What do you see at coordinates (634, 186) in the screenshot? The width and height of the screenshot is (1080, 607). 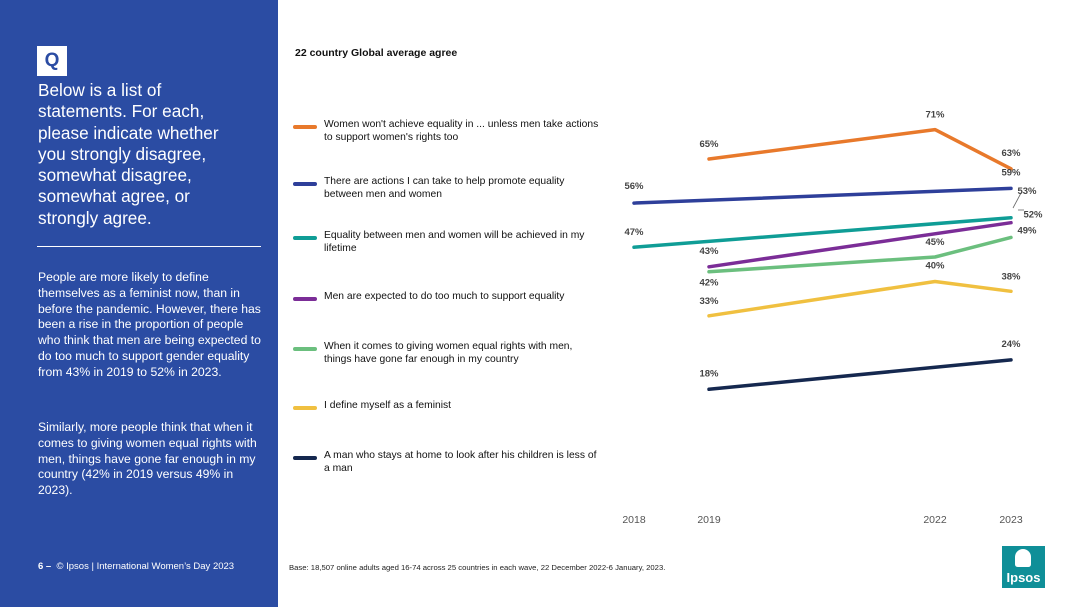 I see `data-label: 56%` at bounding box center [634, 186].